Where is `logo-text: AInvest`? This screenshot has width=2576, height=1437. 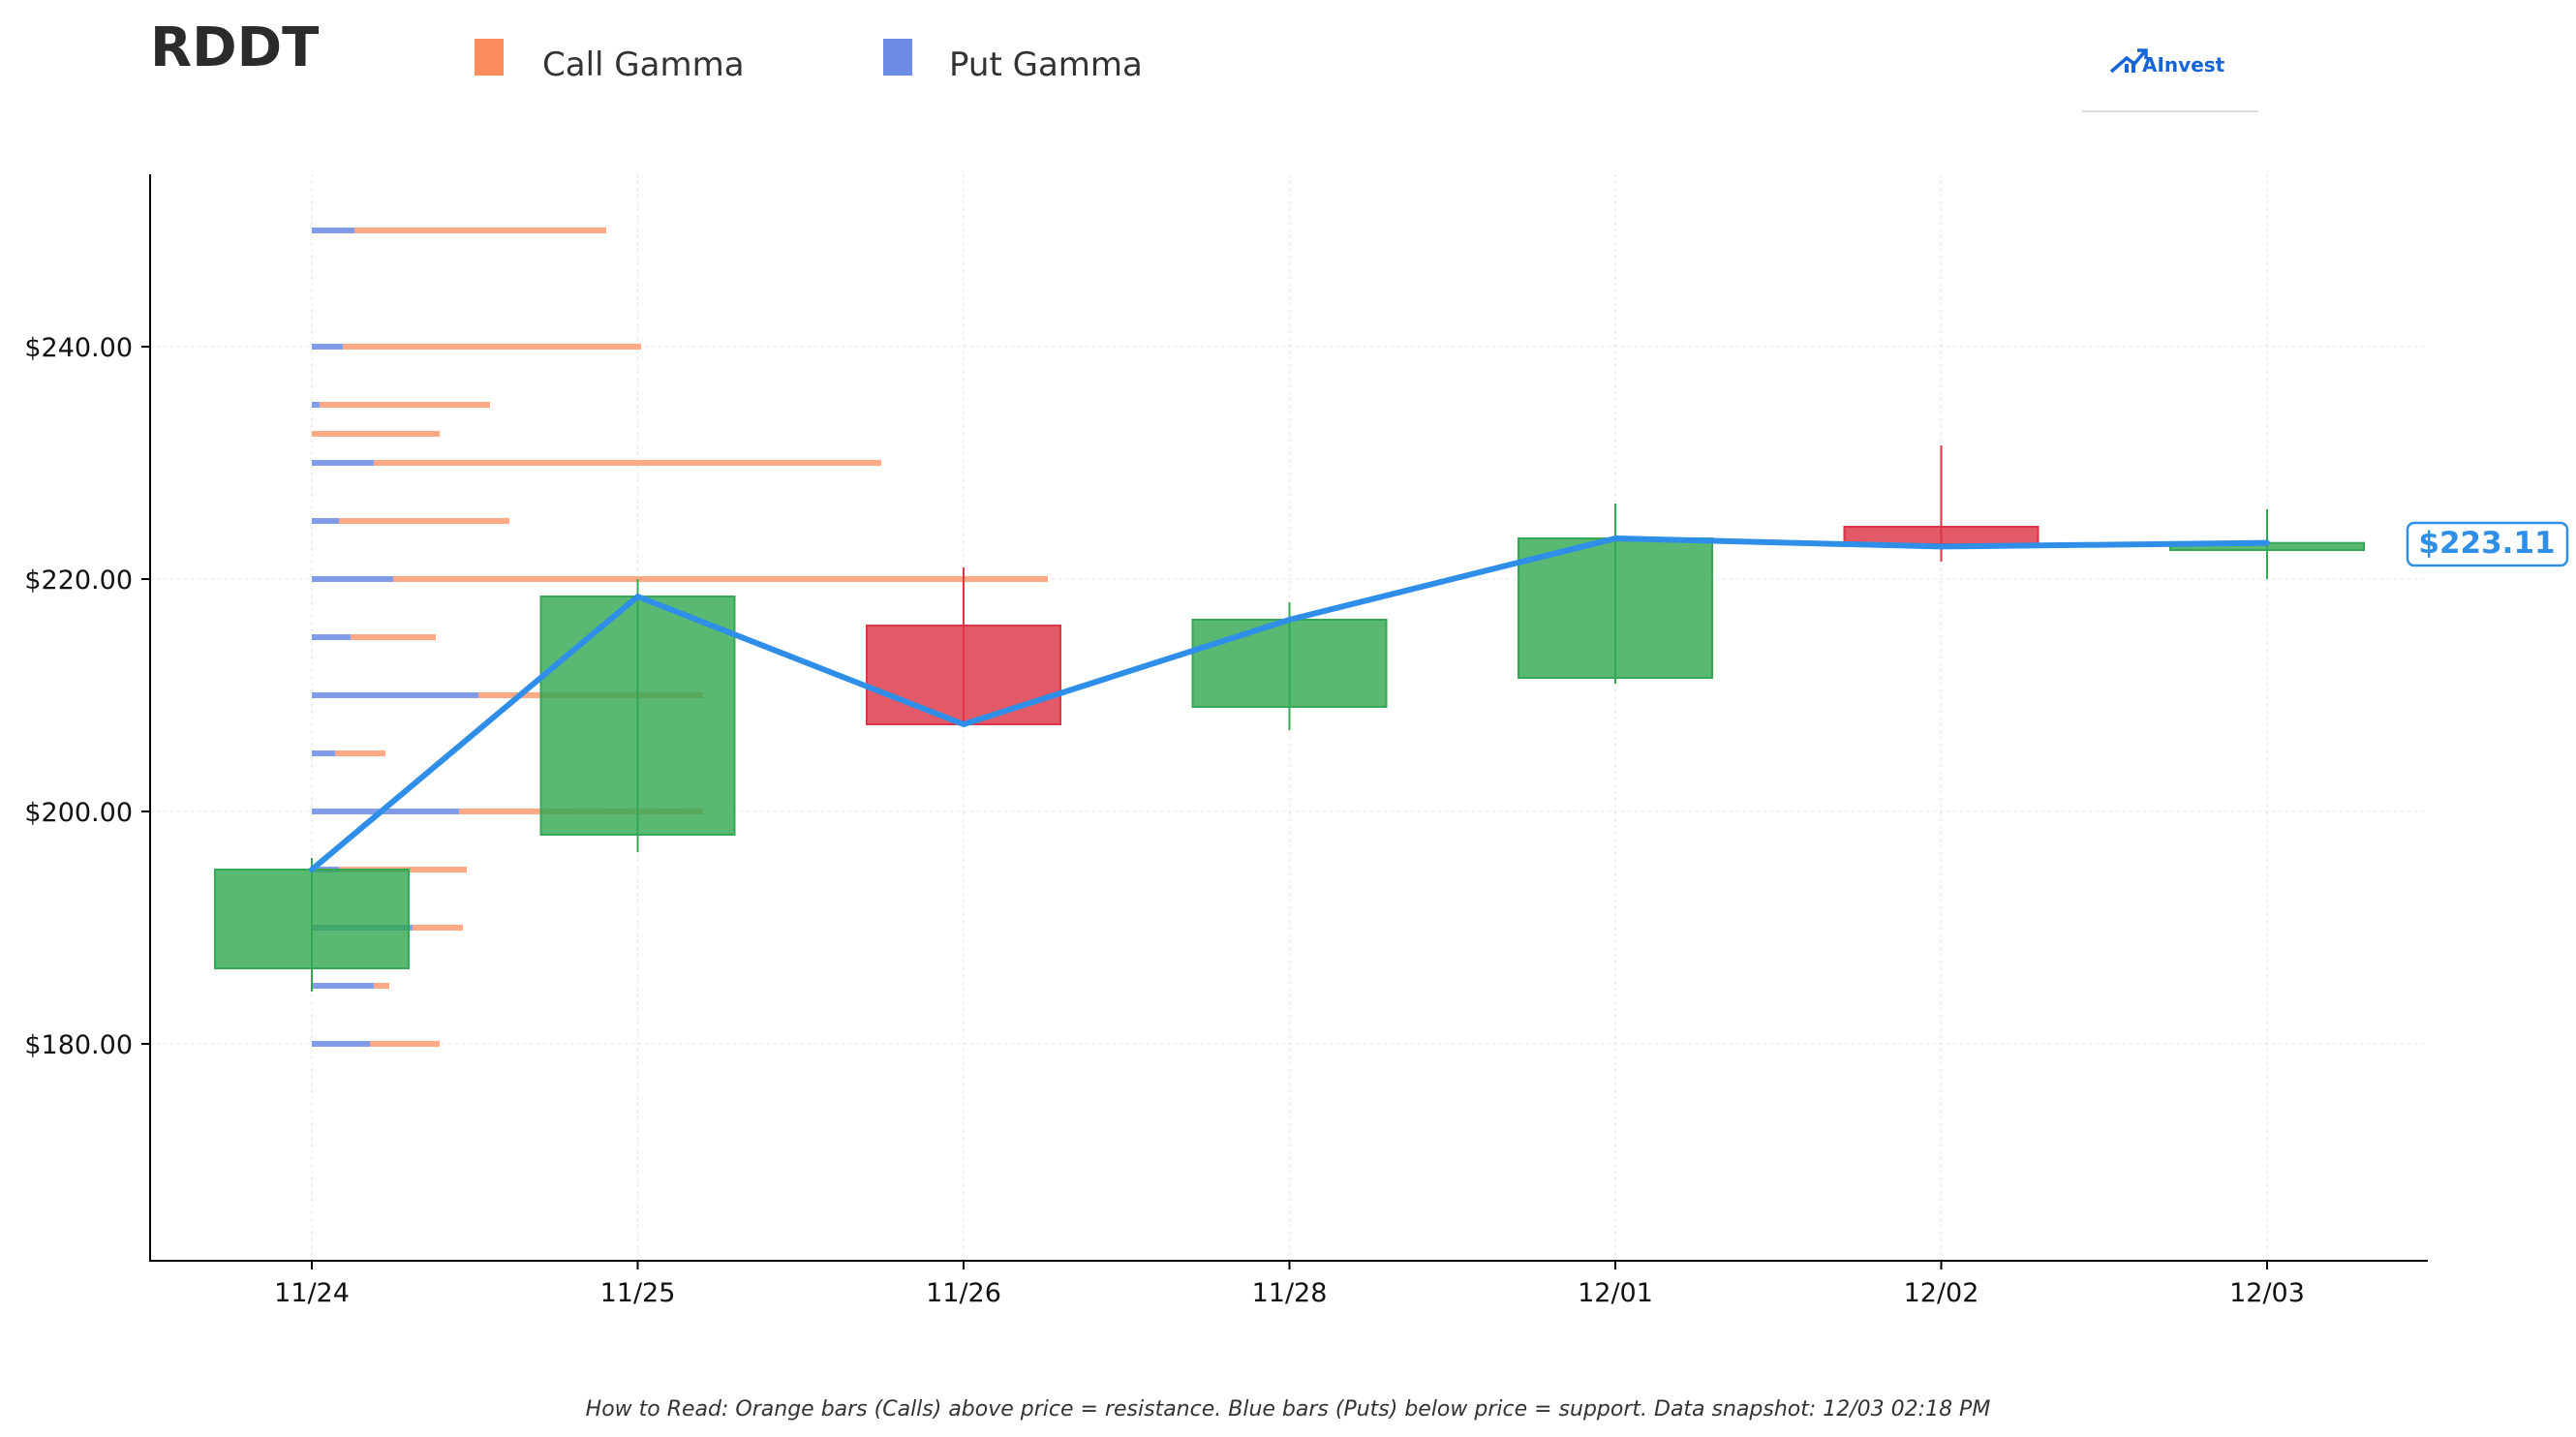
logo-text: AInvest is located at coordinates (2183, 65).